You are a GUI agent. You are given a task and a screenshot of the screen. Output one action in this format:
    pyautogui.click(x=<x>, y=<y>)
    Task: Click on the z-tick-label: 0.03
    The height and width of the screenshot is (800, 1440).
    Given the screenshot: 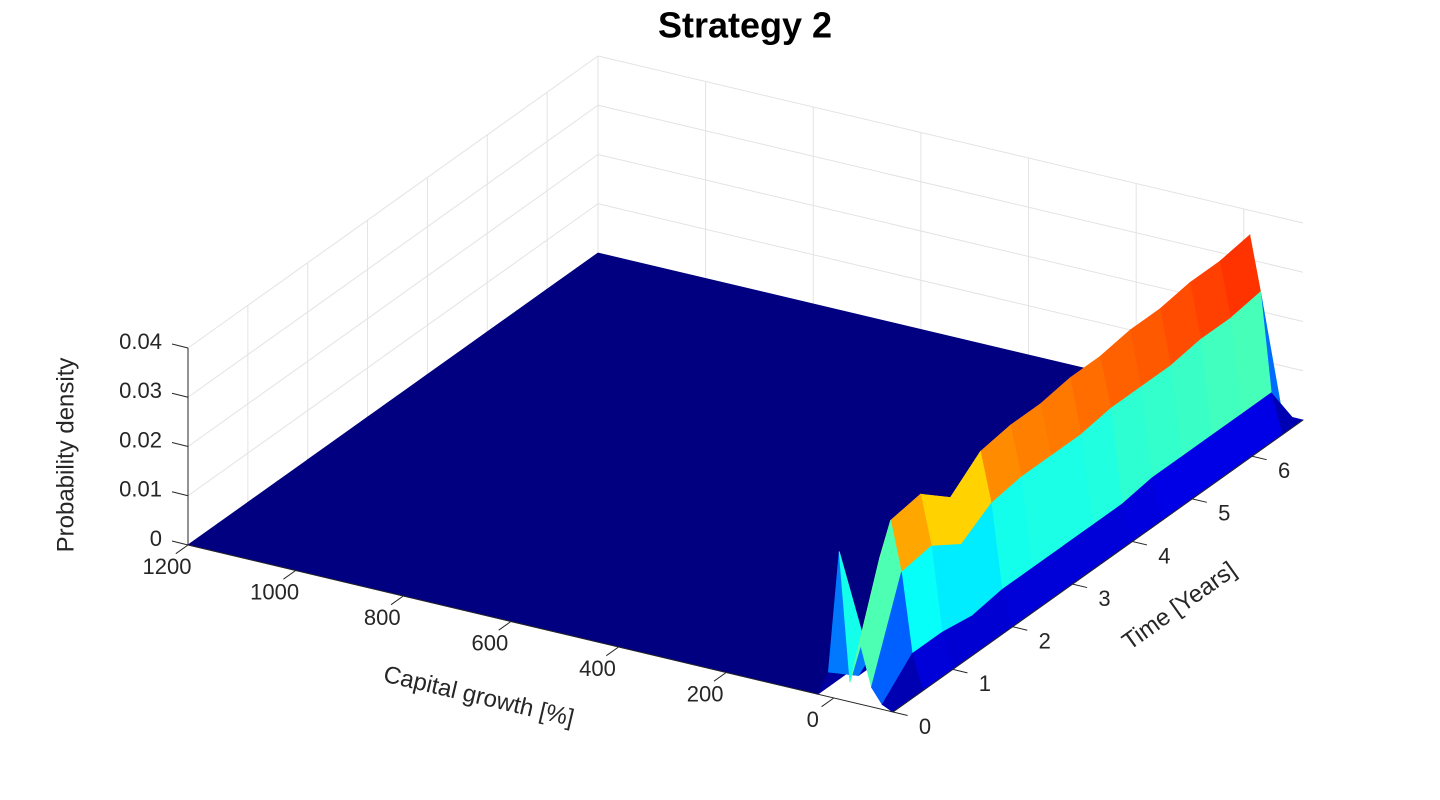 What is the action you would take?
    pyautogui.click(x=140, y=390)
    